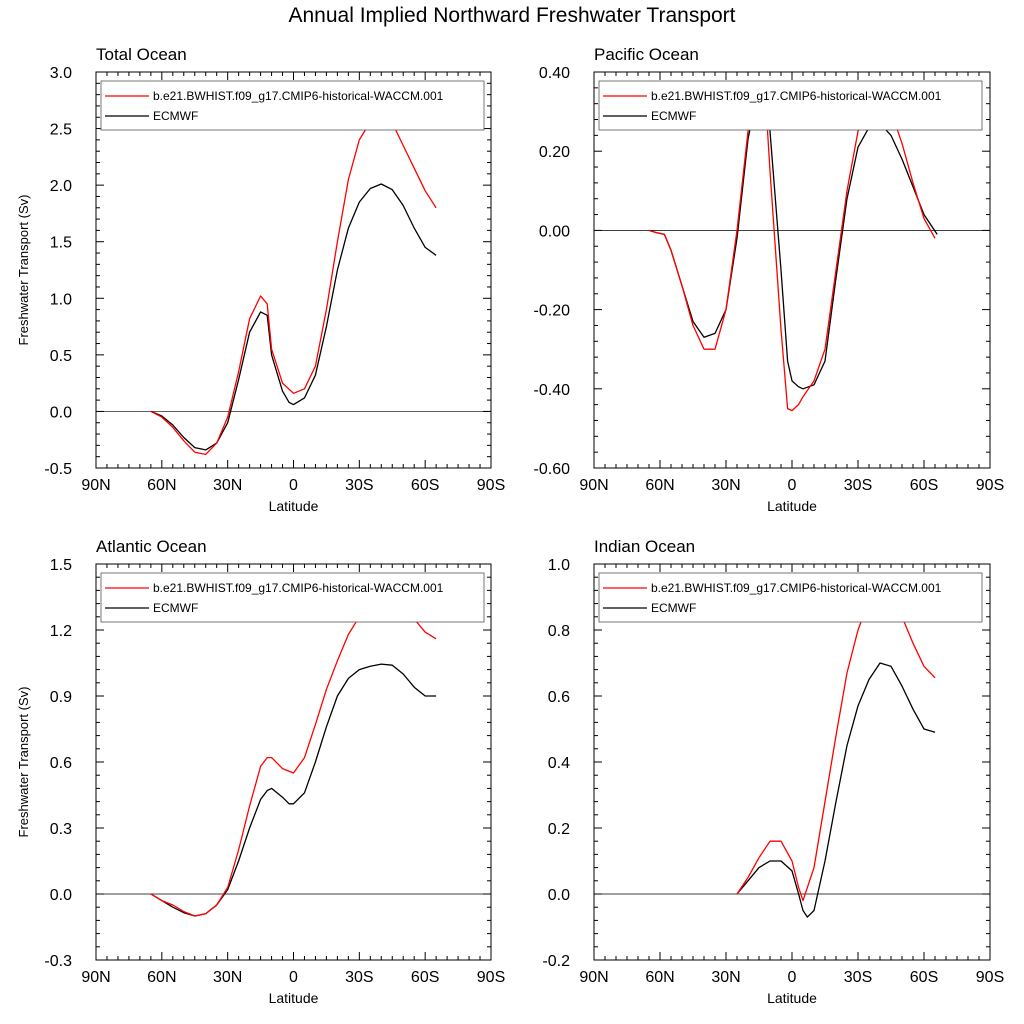 The height and width of the screenshot is (1024, 1024). Describe the element at coordinates (554, 73) in the screenshot. I see `y-tick-label: 0.40` at that location.